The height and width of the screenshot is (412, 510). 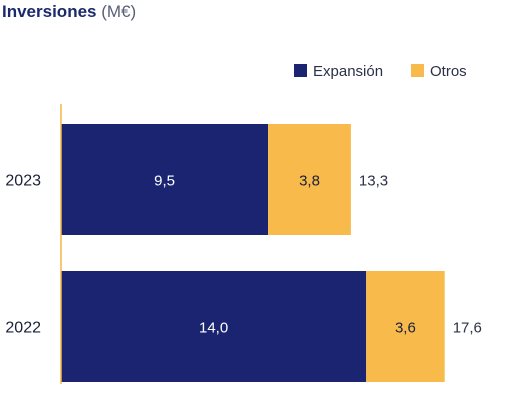 I want to click on data-label-expansion-2023: 9,5, so click(x=164, y=181).